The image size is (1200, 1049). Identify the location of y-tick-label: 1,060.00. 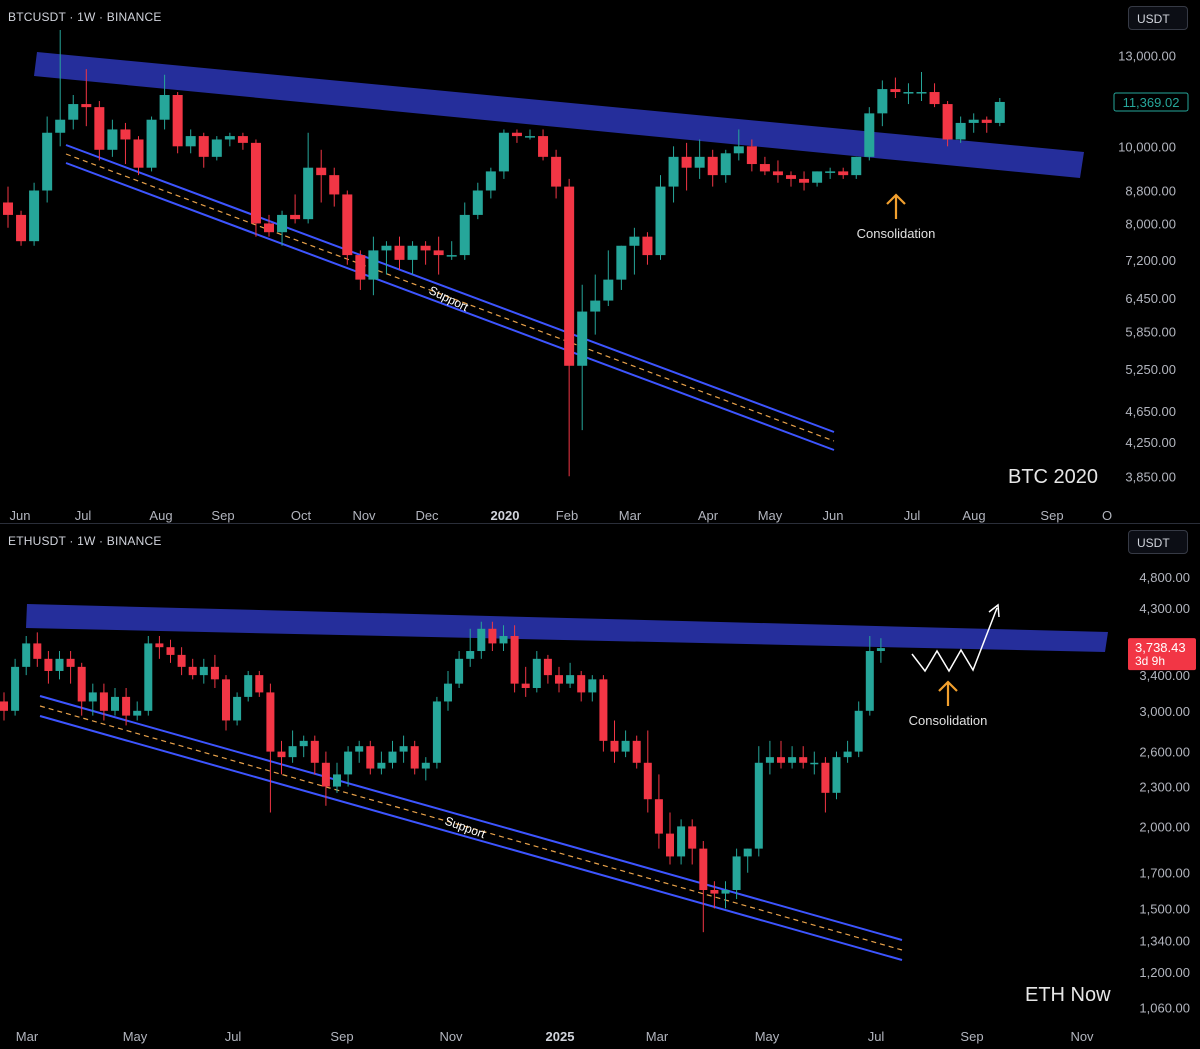
(1164, 1007).